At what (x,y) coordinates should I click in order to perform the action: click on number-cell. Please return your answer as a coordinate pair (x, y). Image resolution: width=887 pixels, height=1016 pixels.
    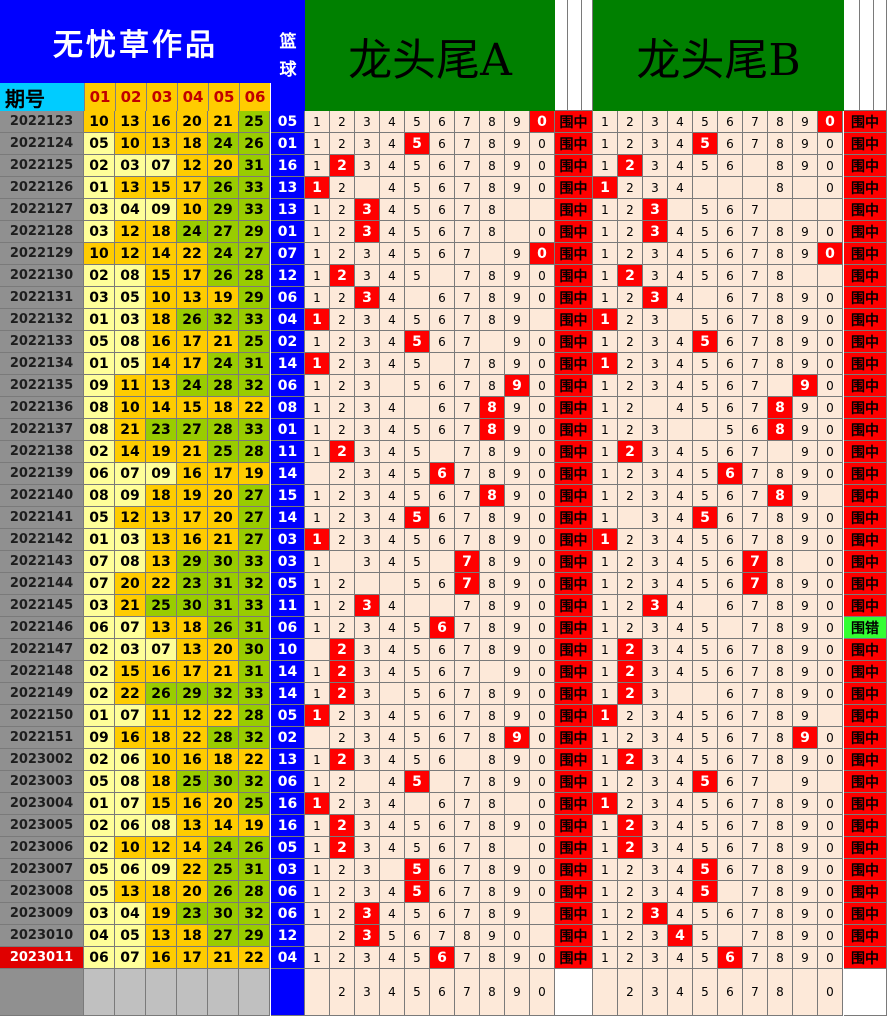
    Looking at the image, I should click on (254, 992).